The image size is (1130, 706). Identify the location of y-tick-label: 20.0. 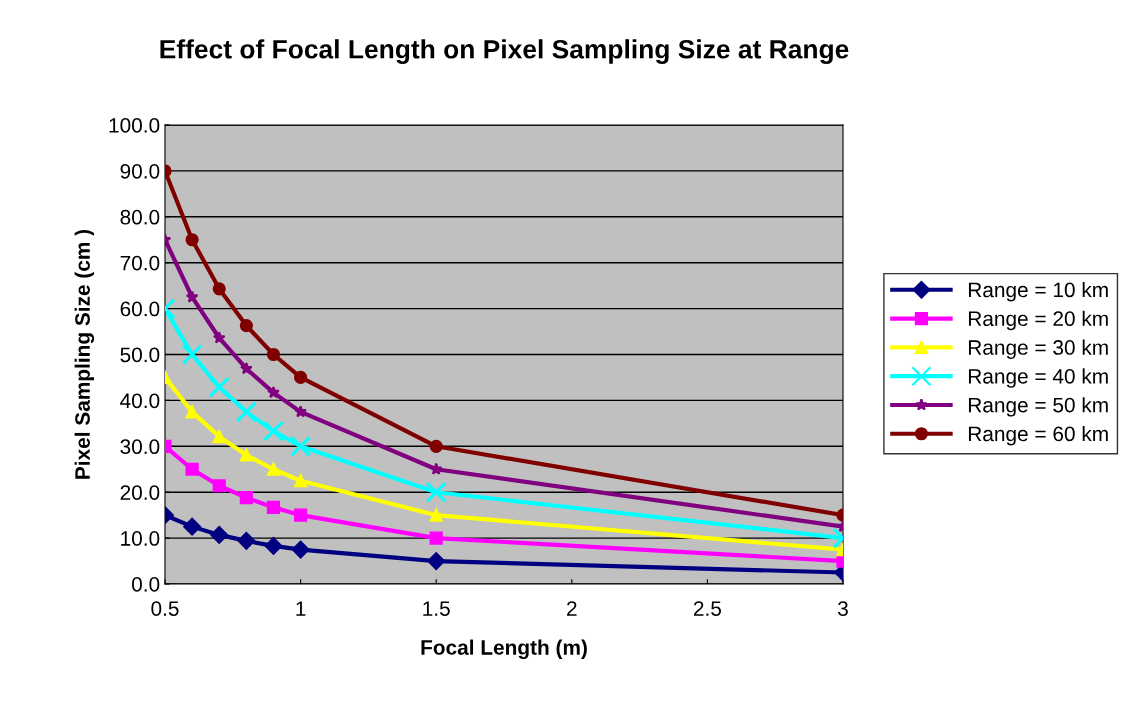
(140, 492).